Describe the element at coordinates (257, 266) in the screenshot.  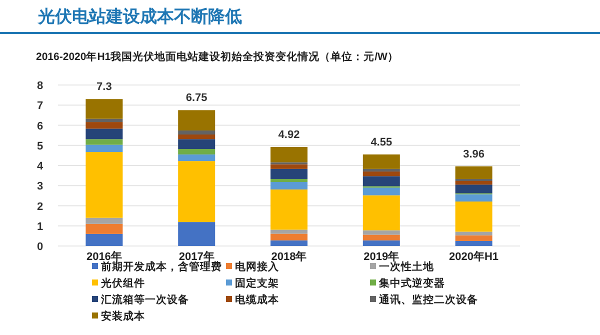
I see `legend-label: 电网接入` at that location.